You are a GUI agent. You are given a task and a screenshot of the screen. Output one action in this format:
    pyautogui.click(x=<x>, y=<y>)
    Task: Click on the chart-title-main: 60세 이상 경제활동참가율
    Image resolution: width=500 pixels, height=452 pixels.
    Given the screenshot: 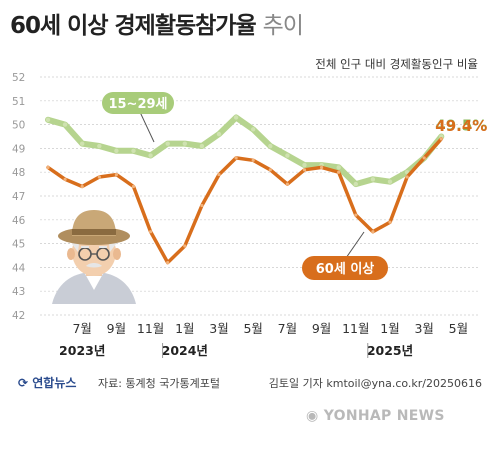 What is the action you would take?
    pyautogui.click(x=133, y=26)
    